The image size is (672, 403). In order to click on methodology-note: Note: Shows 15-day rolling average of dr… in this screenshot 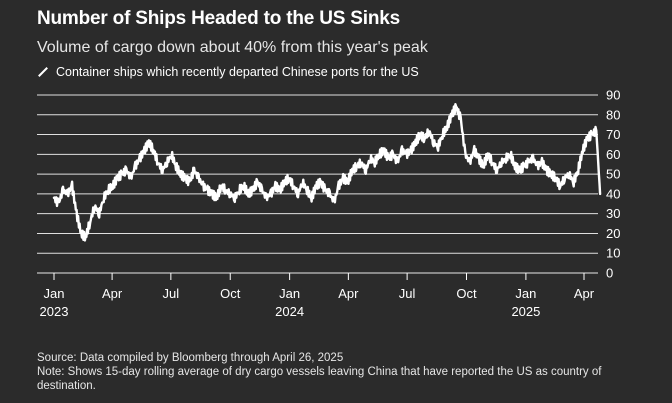, I will do `click(319, 379)`.